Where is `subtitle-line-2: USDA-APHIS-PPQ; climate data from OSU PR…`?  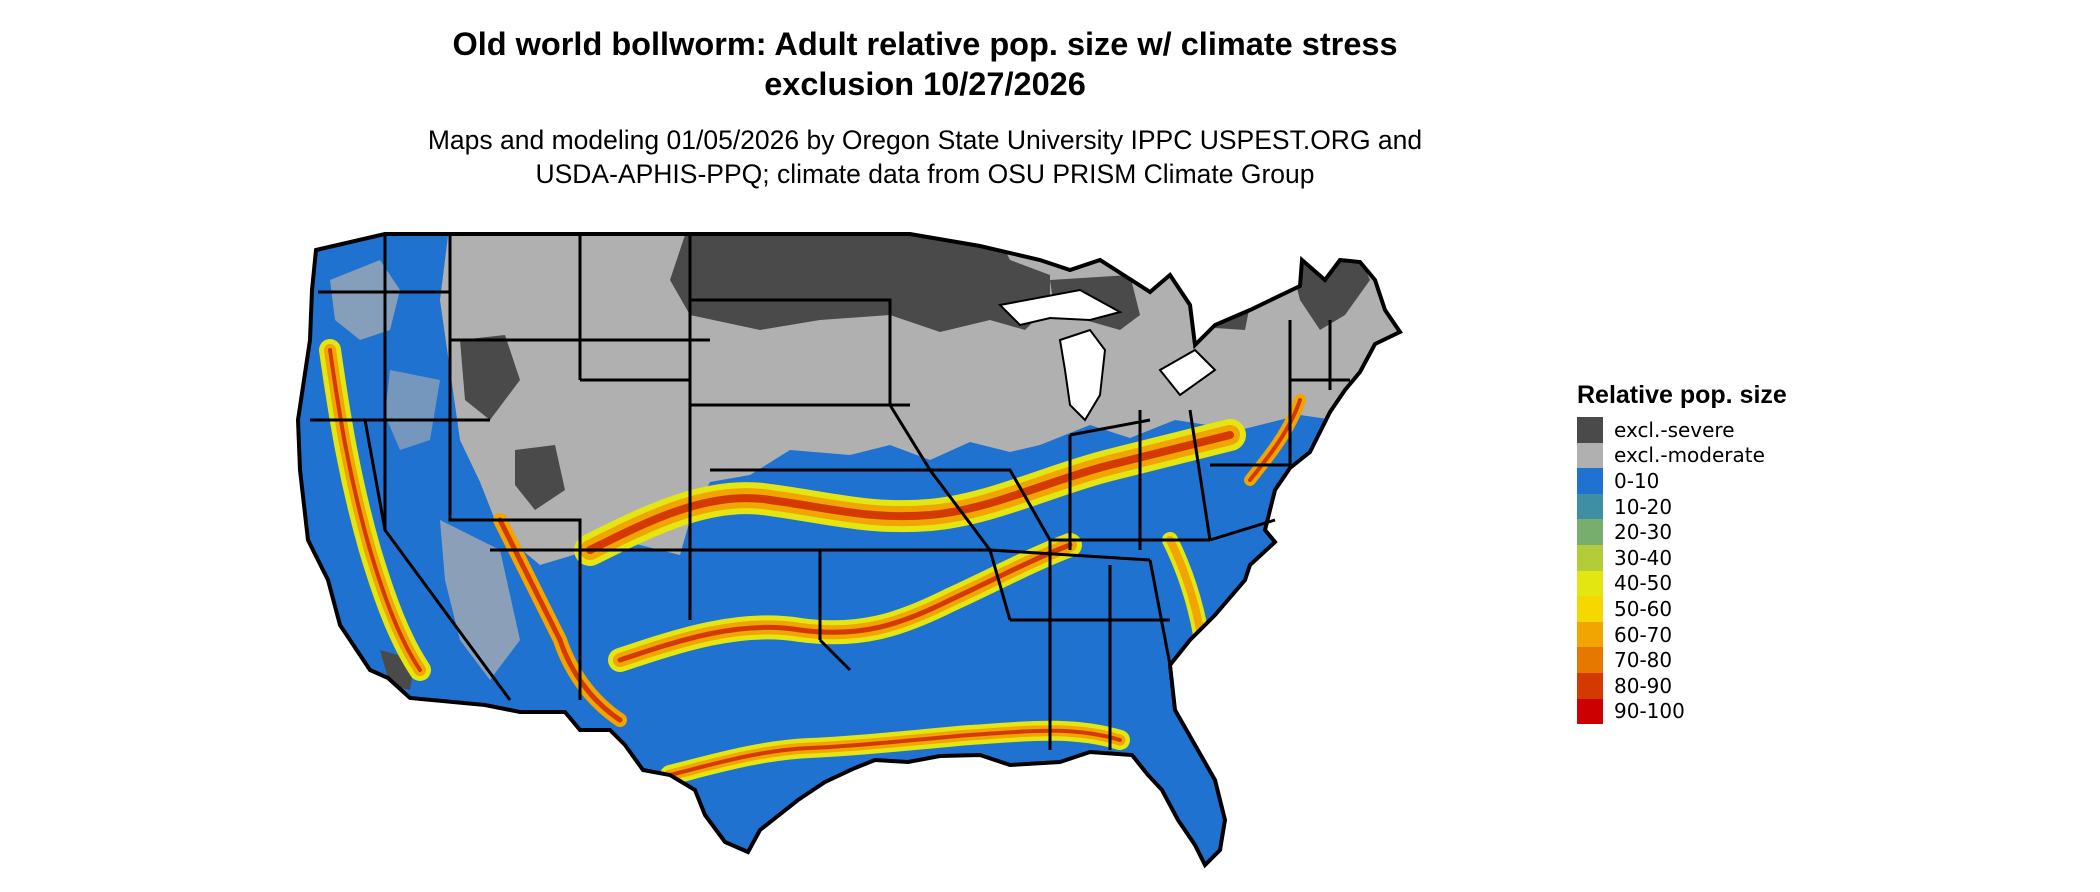 subtitle-line-2: USDA-APHIS-PPQ; climate data from OSU PR… is located at coordinates (925, 174).